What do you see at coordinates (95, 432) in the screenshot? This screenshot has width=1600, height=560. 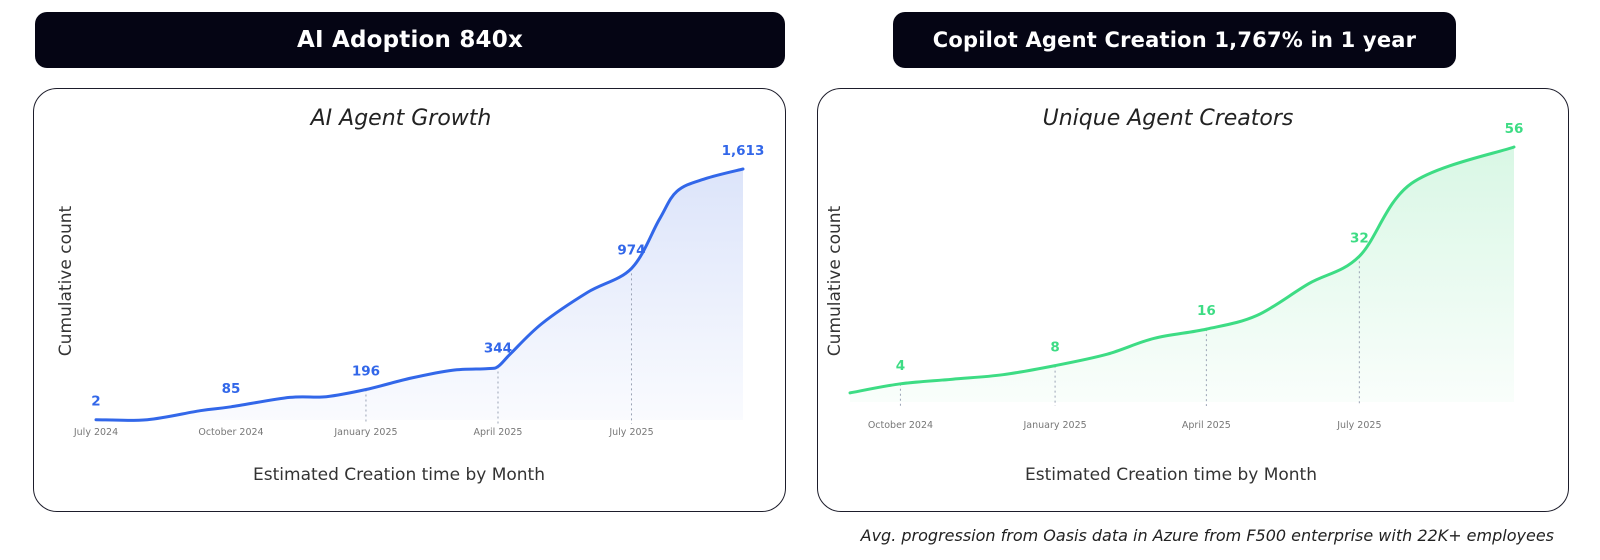 I see `x-tick-label: July 2024` at bounding box center [95, 432].